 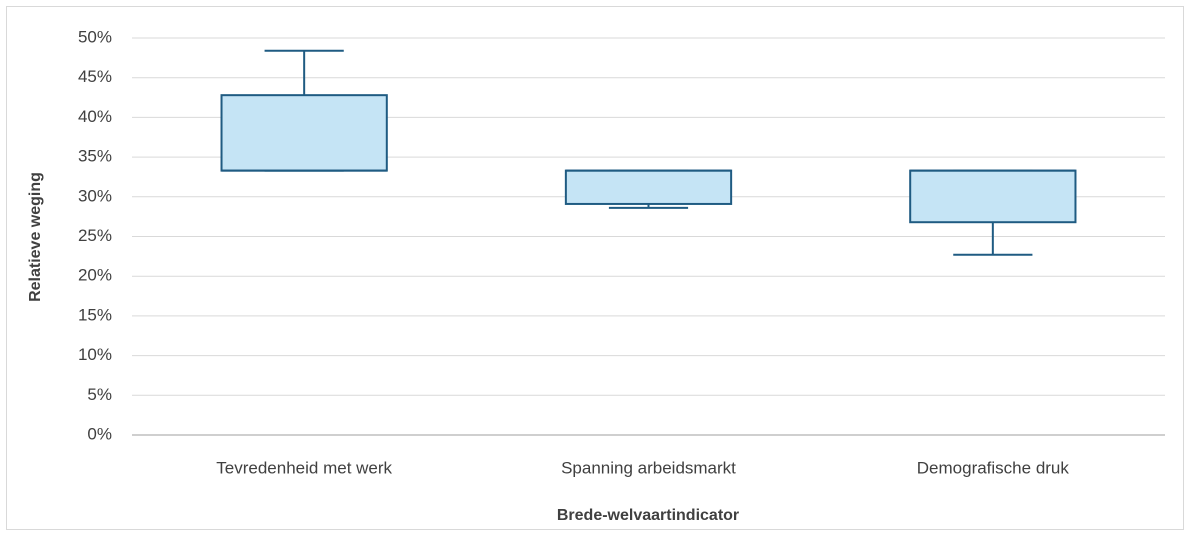 I want to click on x-axis-title: Brede-welvaartindicator, so click(x=648, y=515).